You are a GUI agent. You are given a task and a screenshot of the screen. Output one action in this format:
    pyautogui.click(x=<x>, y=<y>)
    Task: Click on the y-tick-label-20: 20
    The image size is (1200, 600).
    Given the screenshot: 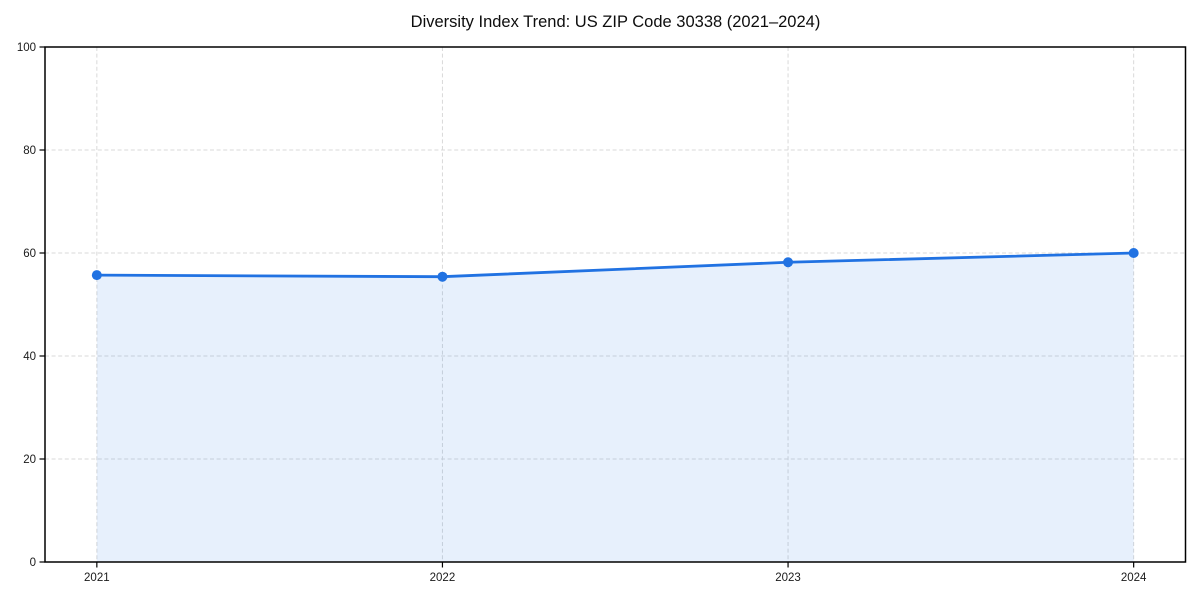 What is the action you would take?
    pyautogui.click(x=29, y=460)
    